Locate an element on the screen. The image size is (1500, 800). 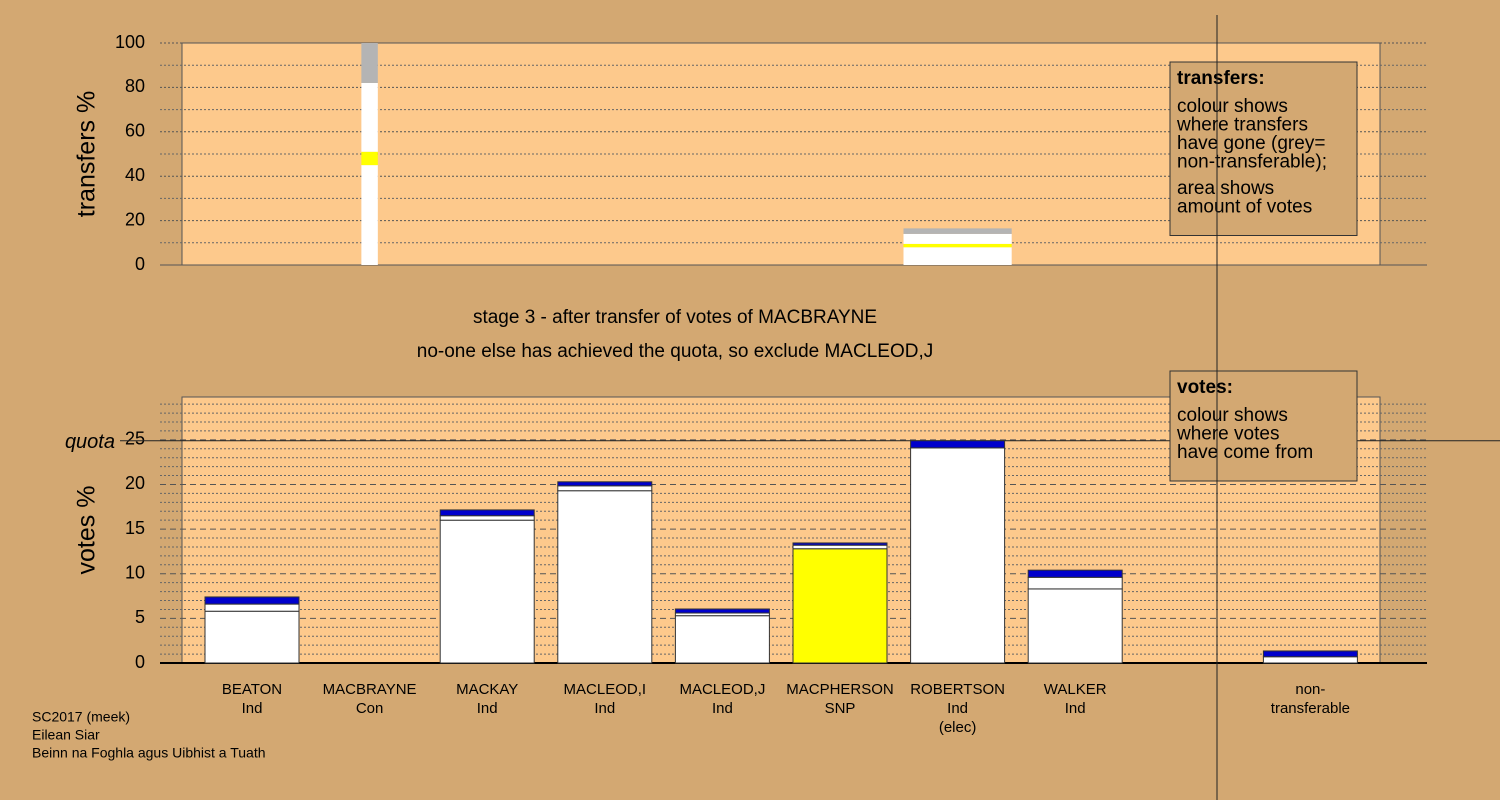
y-tick-label: 25 is located at coordinates (135, 439).